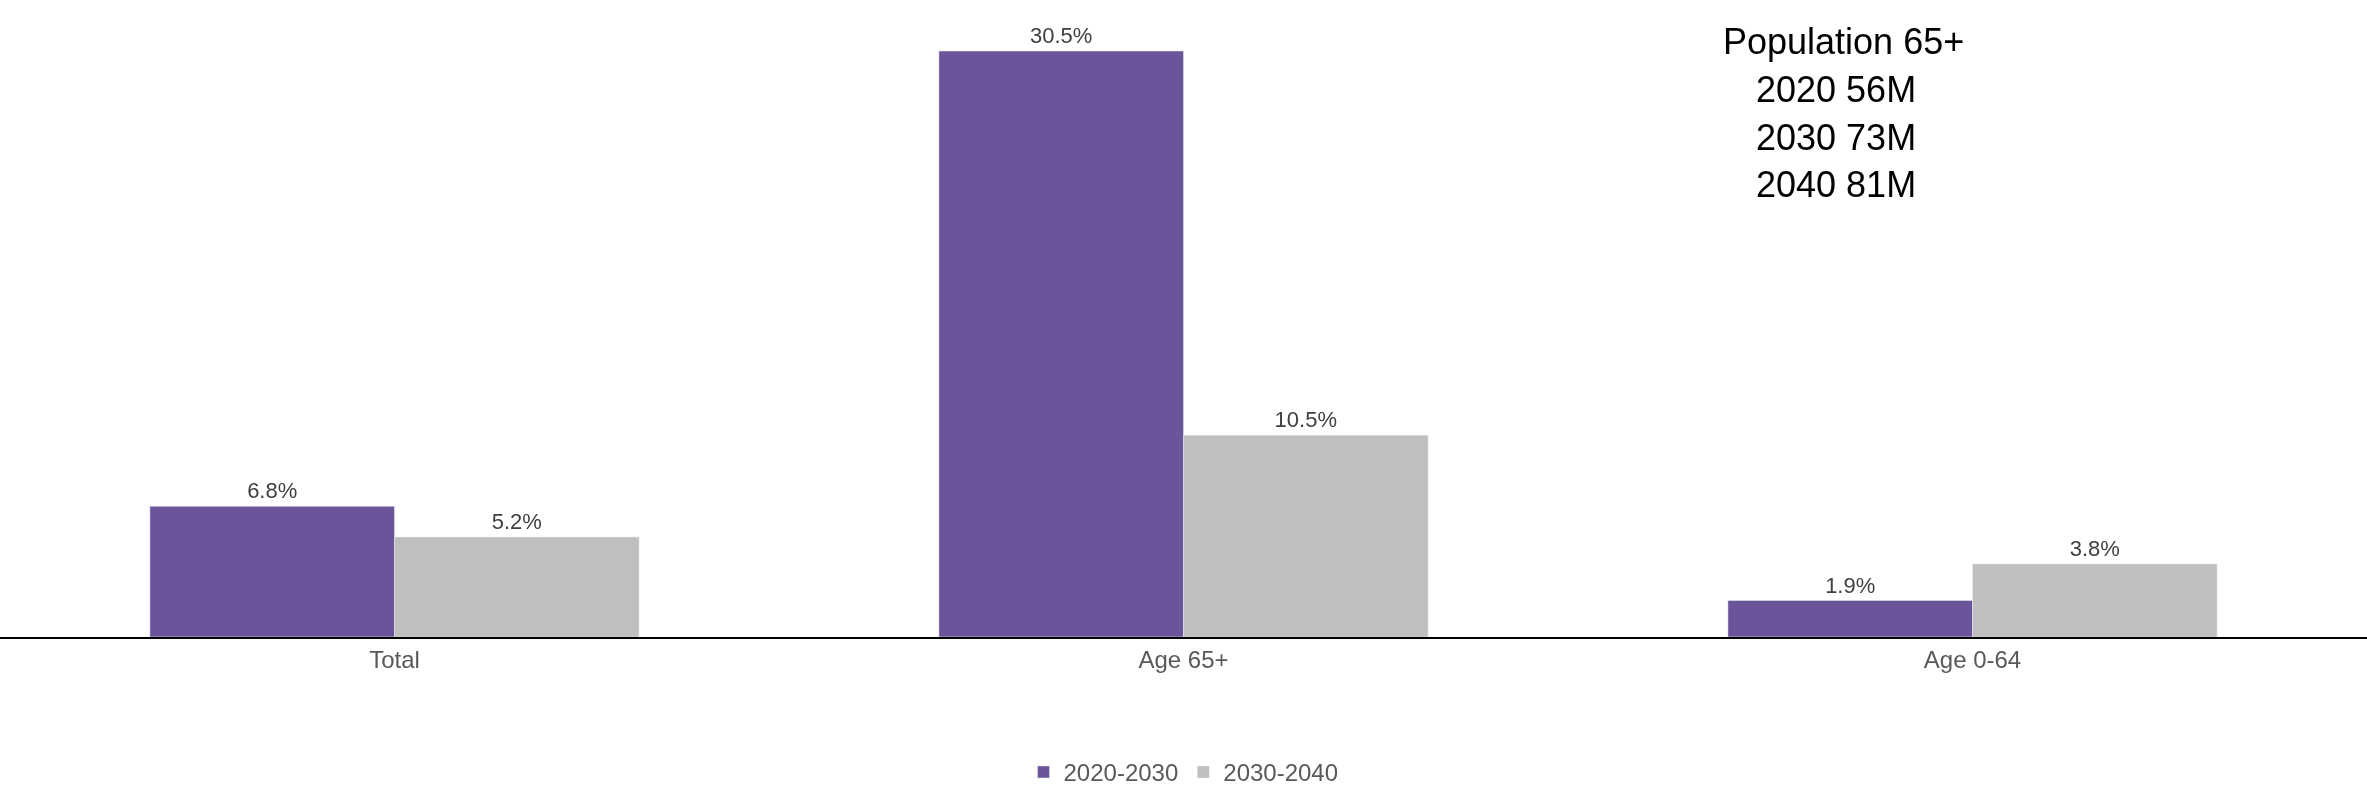 The width and height of the screenshot is (2367, 795). Describe the element at coordinates (1121, 773) in the screenshot. I see `legend-label: 2020-2030` at that location.